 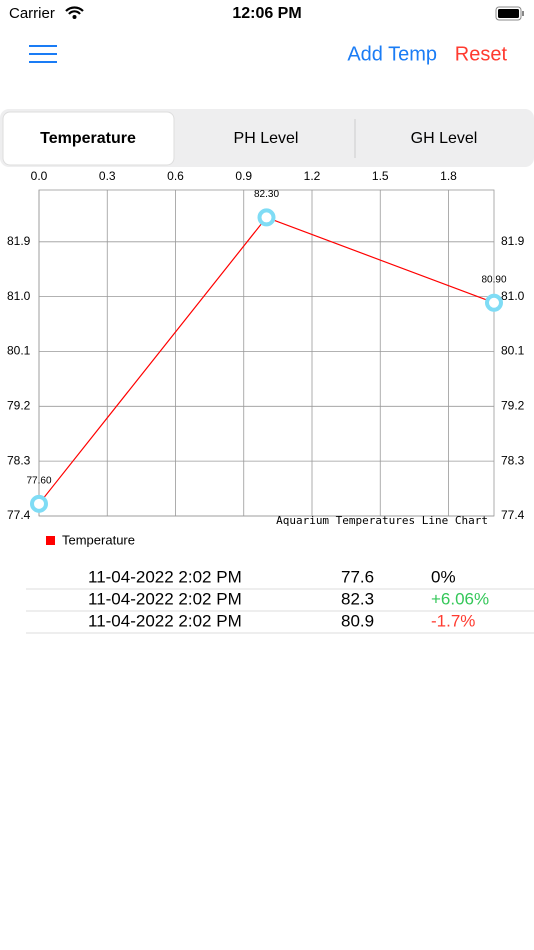 I want to click on segment: PH Level, so click(x=266, y=138).